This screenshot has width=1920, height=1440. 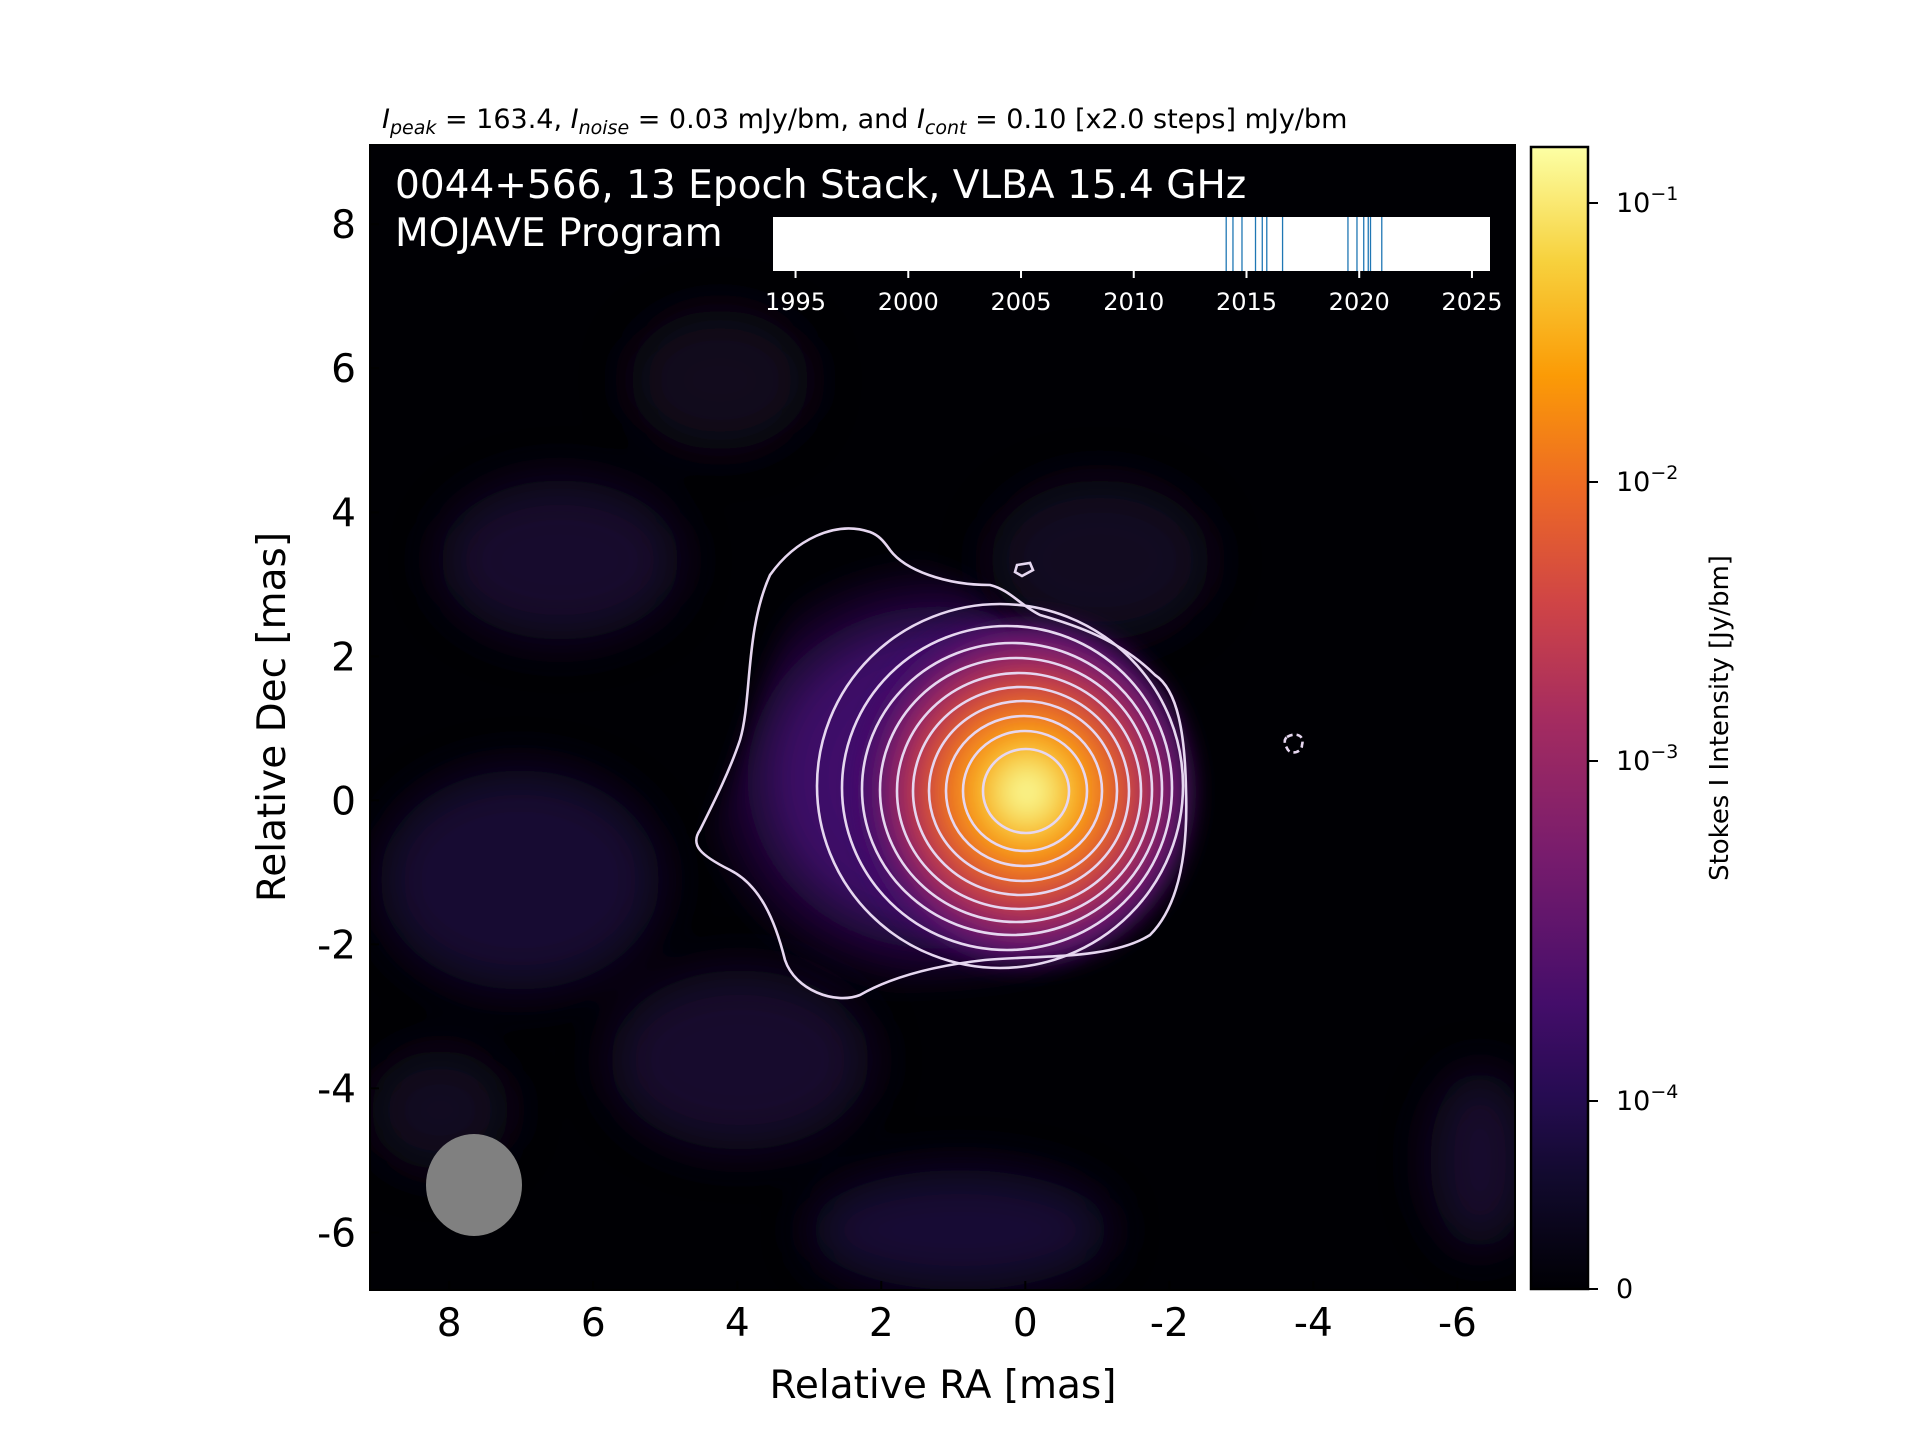 What do you see at coordinates (1624, 1289) in the screenshot?
I see `colorbar-tick-label: 0` at bounding box center [1624, 1289].